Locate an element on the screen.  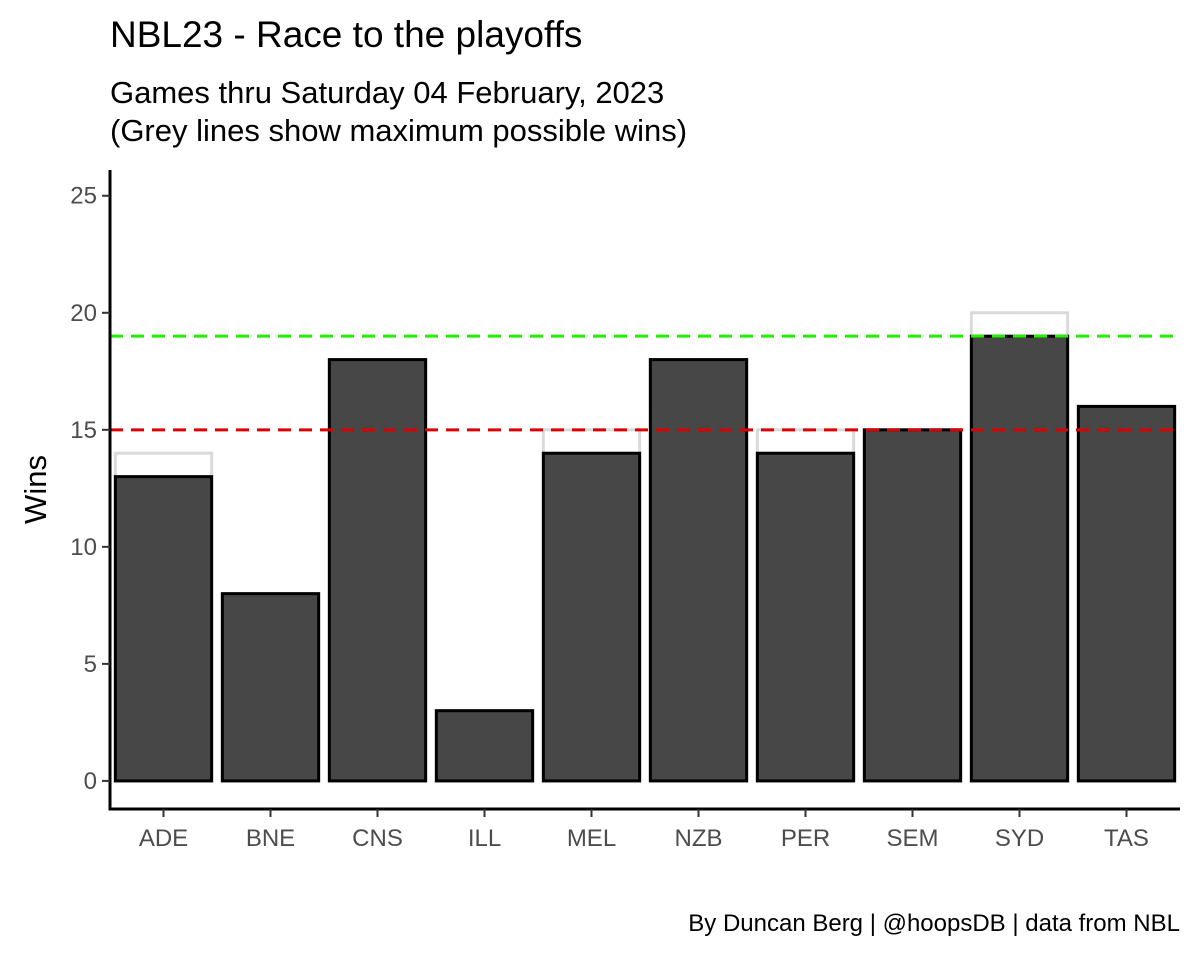
x-tick-label-mel: MEL is located at coordinates (591, 838).